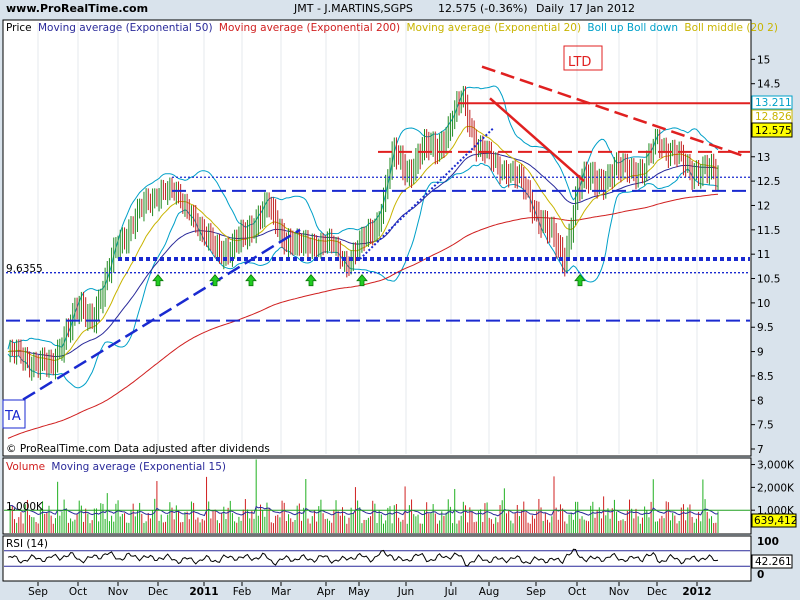 Image resolution: width=800 pixels, height=600 pixels. Describe the element at coordinates (765, 426) in the screenshot. I see `price-tick-label: 7.5` at that location.